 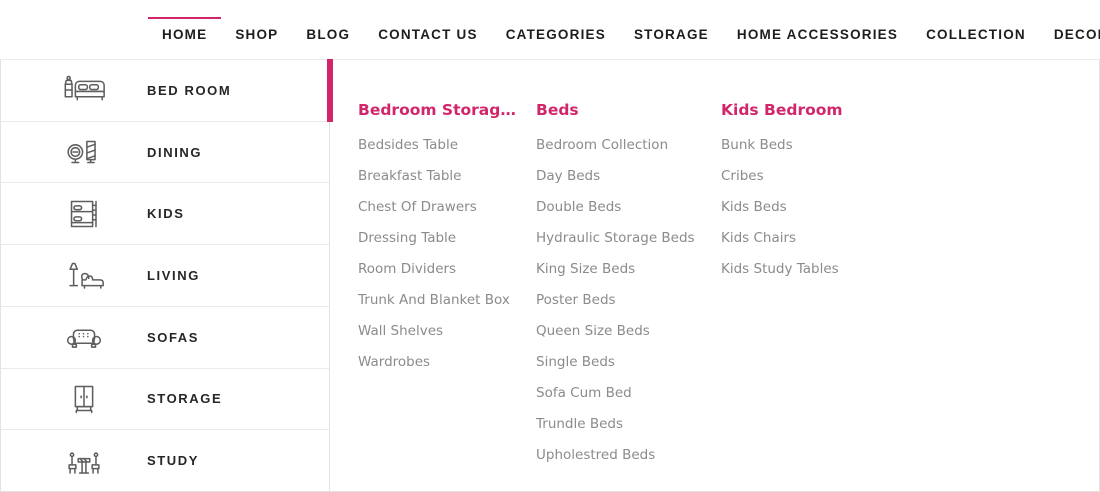 I want to click on nav-item-decor: DECOR, so click(x=1076, y=34).